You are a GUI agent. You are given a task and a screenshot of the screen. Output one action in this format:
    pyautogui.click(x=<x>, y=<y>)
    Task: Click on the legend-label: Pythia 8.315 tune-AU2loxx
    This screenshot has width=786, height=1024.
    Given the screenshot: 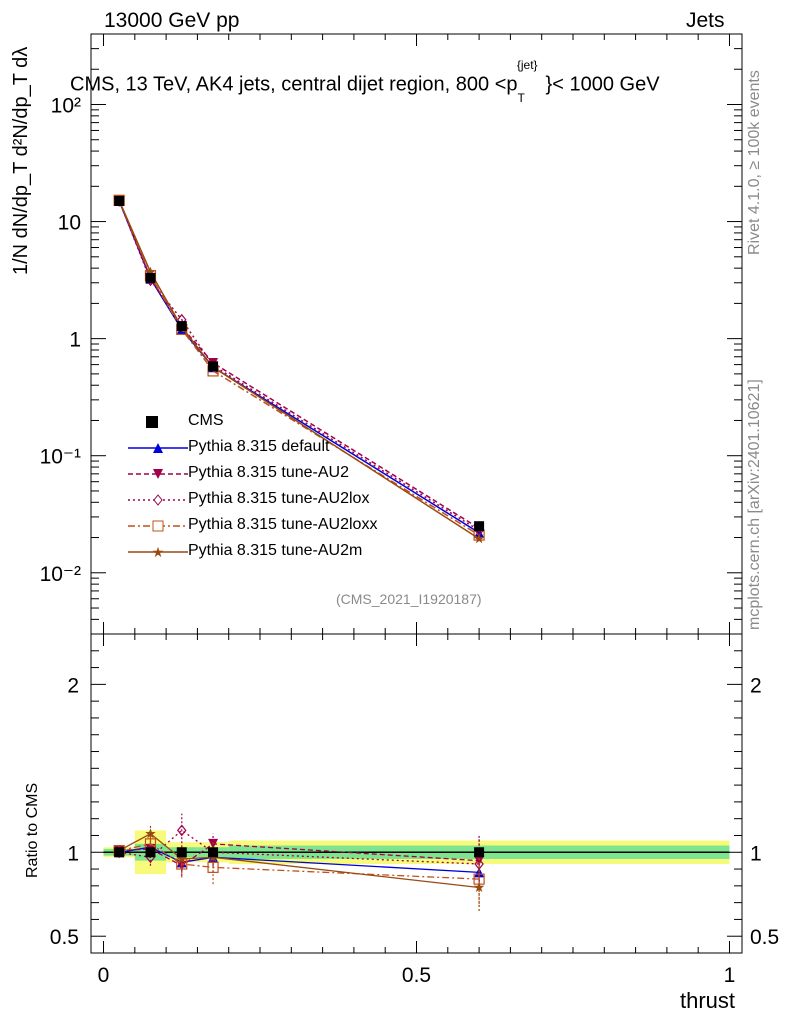 What is the action you would take?
    pyautogui.click(x=283, y=524)
    